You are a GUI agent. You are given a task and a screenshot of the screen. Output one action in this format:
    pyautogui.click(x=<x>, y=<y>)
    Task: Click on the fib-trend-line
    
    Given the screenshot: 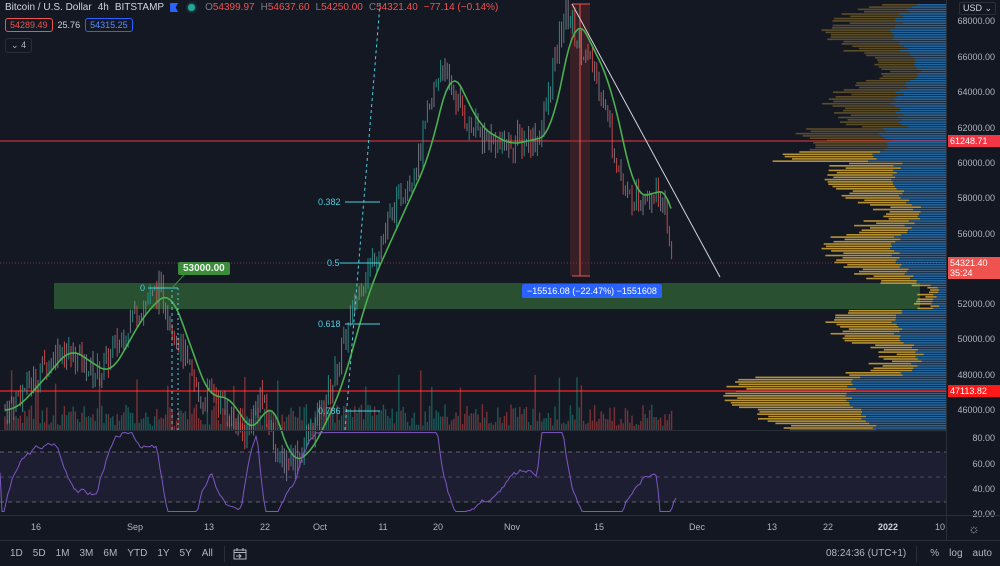 What is the action you would take?
    pyautogui.click(x=362, y=217)
    